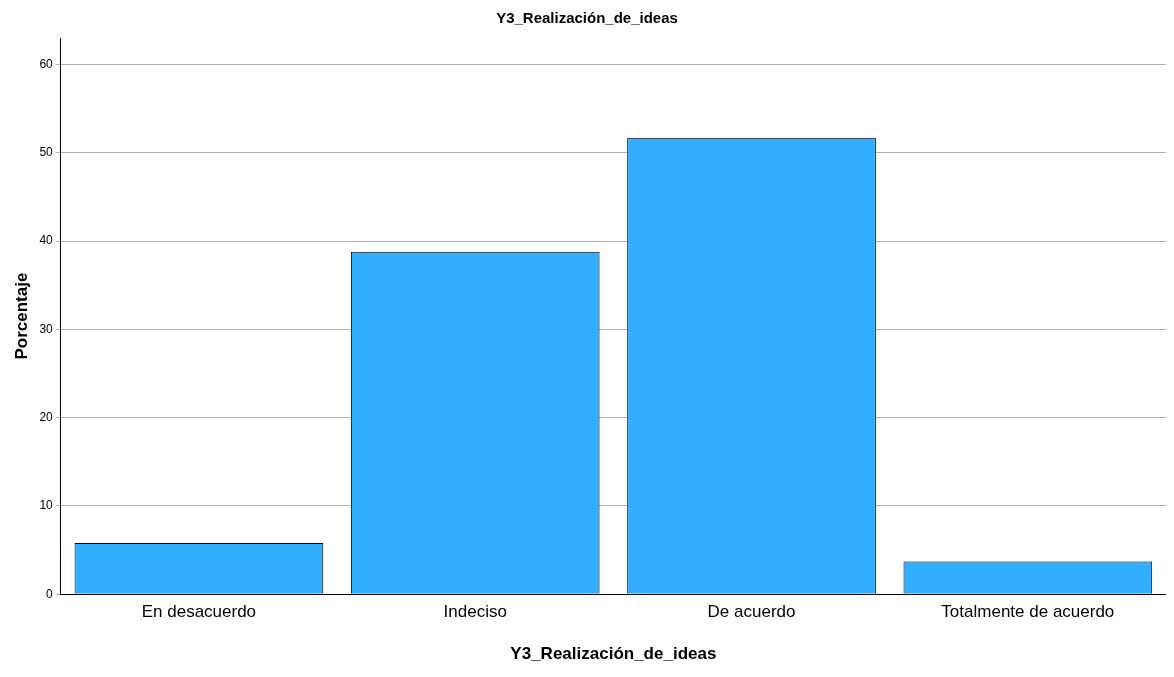 The width and height of the screenshot is (1174, 677). I want to click on y-axis-title: Porcentaje, so click(21, 316).